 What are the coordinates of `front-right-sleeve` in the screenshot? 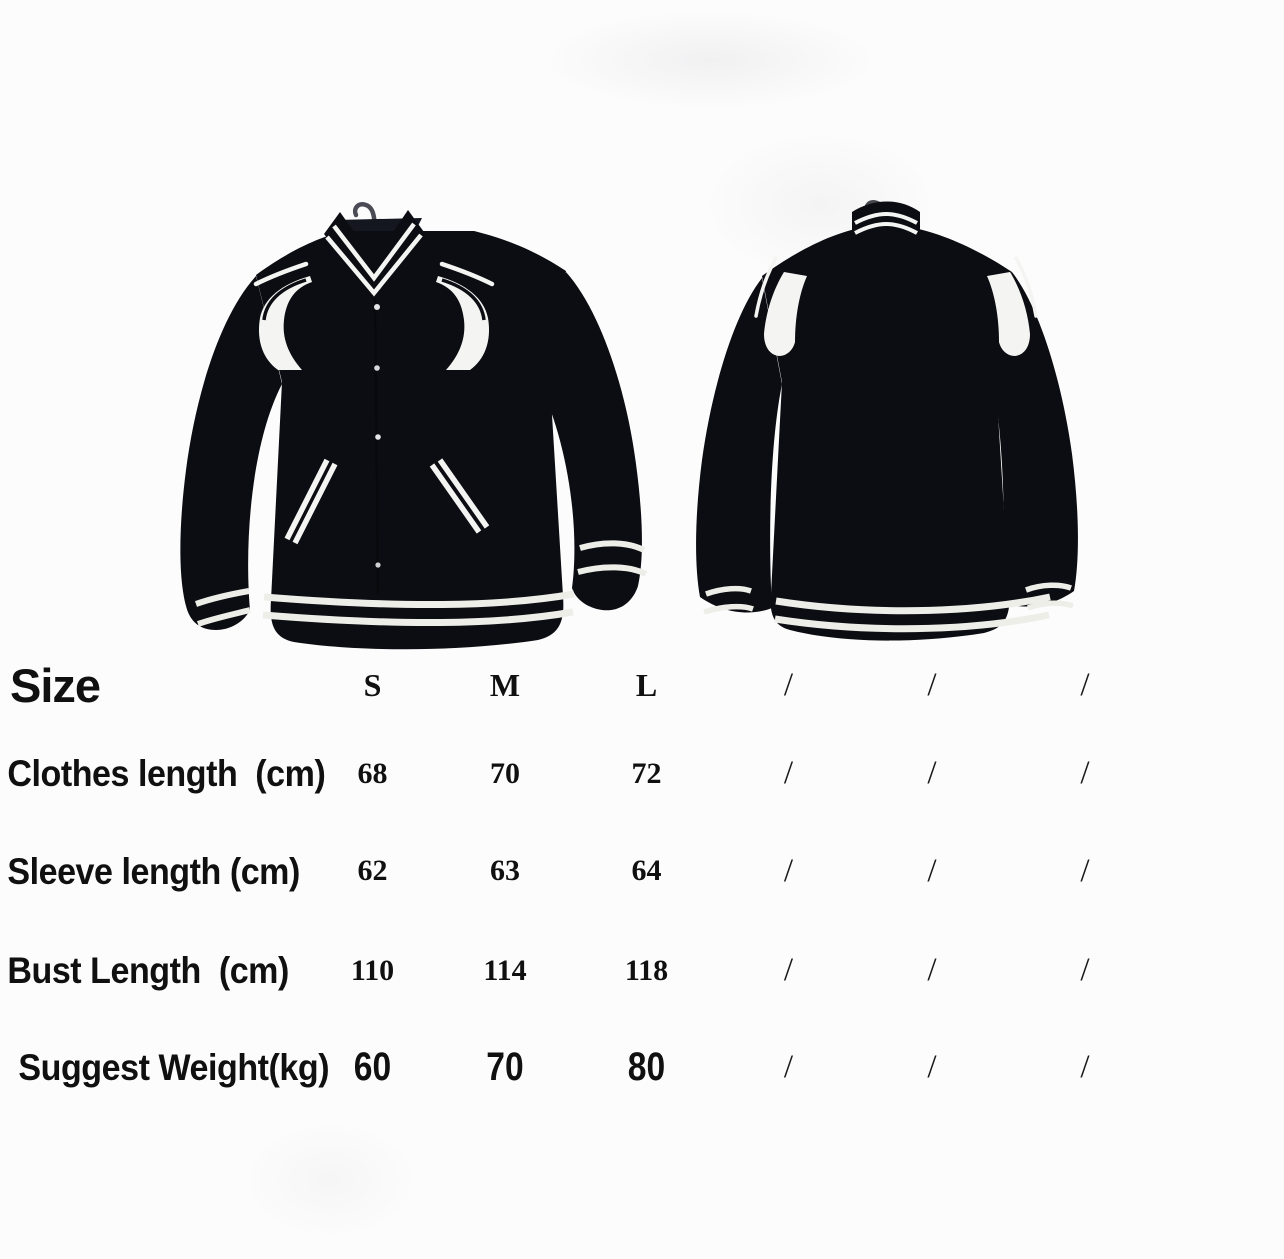 It's located at (590, 441).